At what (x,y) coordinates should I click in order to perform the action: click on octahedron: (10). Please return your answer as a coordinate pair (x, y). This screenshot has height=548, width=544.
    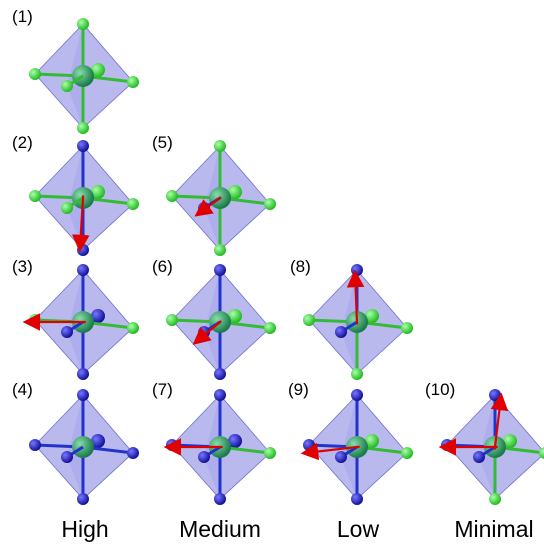
    Looking at the image, I should click on (484, 442).